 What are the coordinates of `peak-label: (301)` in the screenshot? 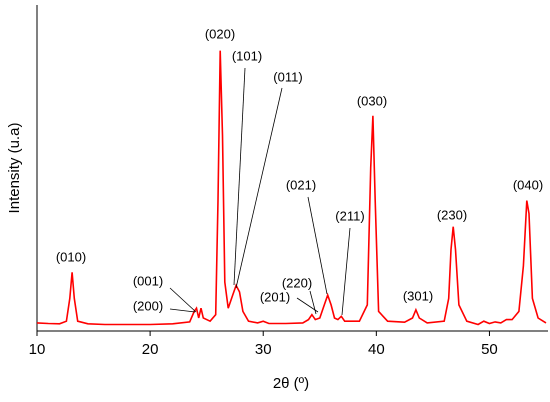 It's located at (418, 295).